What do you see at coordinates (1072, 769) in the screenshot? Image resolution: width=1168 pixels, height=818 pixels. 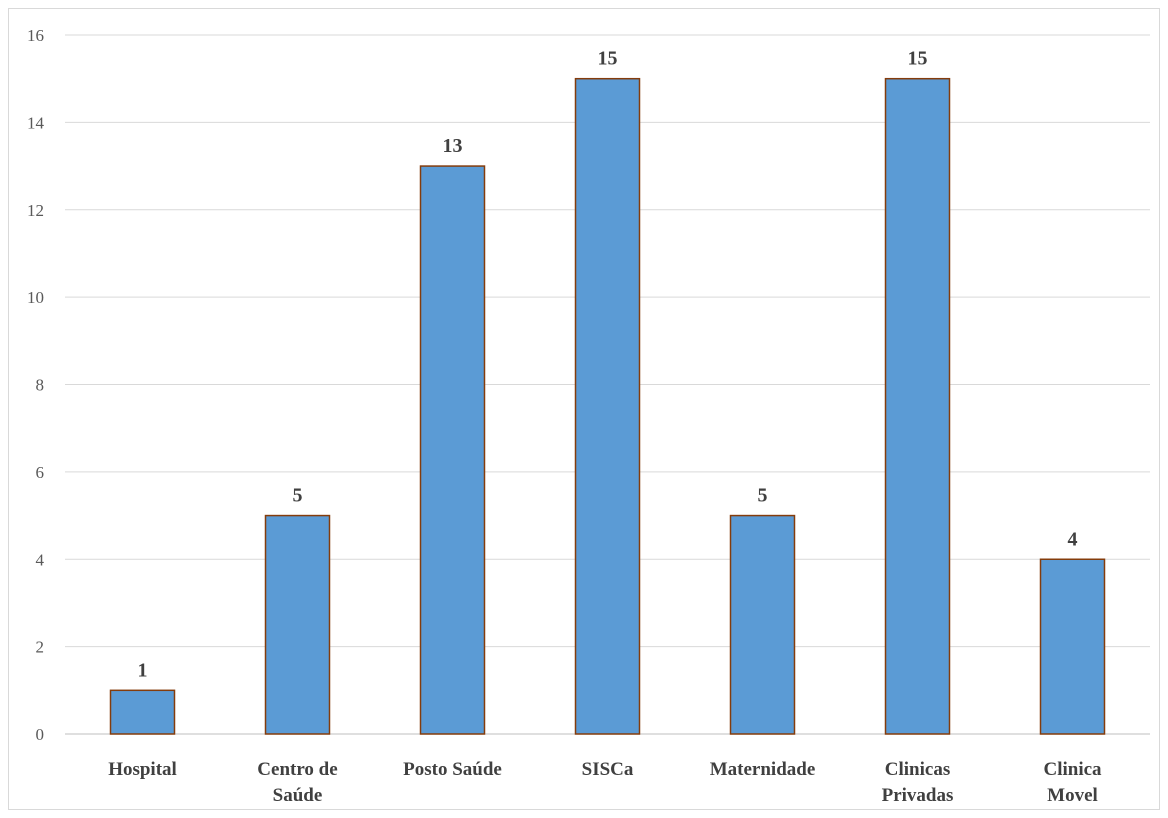 I see `category-label: Clinica` at bounding box center [1072, 769].